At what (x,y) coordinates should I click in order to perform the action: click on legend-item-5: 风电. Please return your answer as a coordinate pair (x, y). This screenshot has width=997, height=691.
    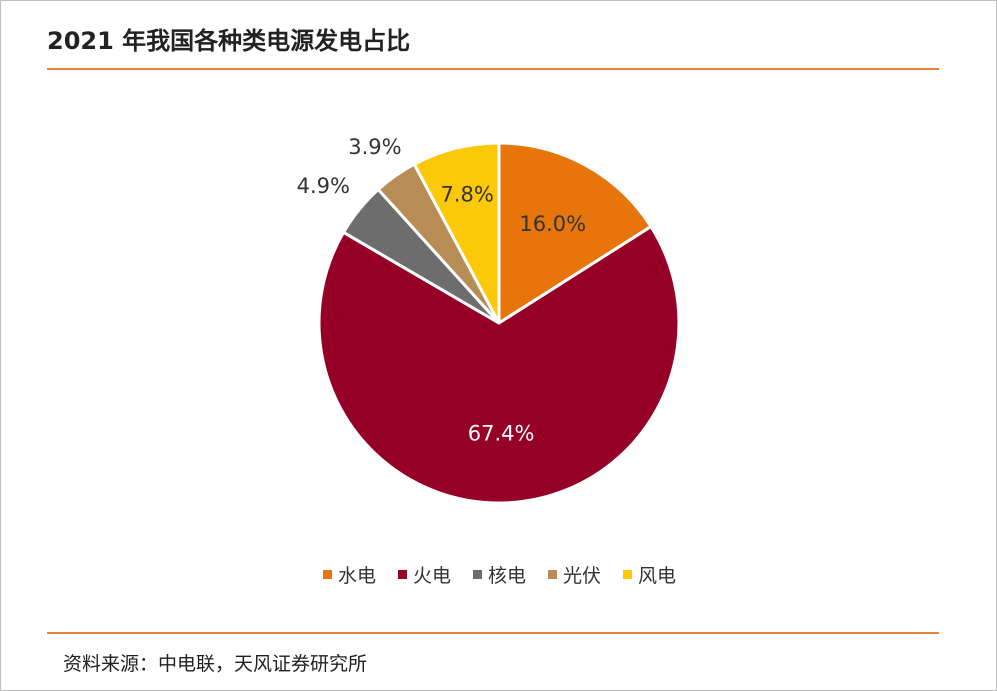
    Looking at the image, I should click on (649, 574).